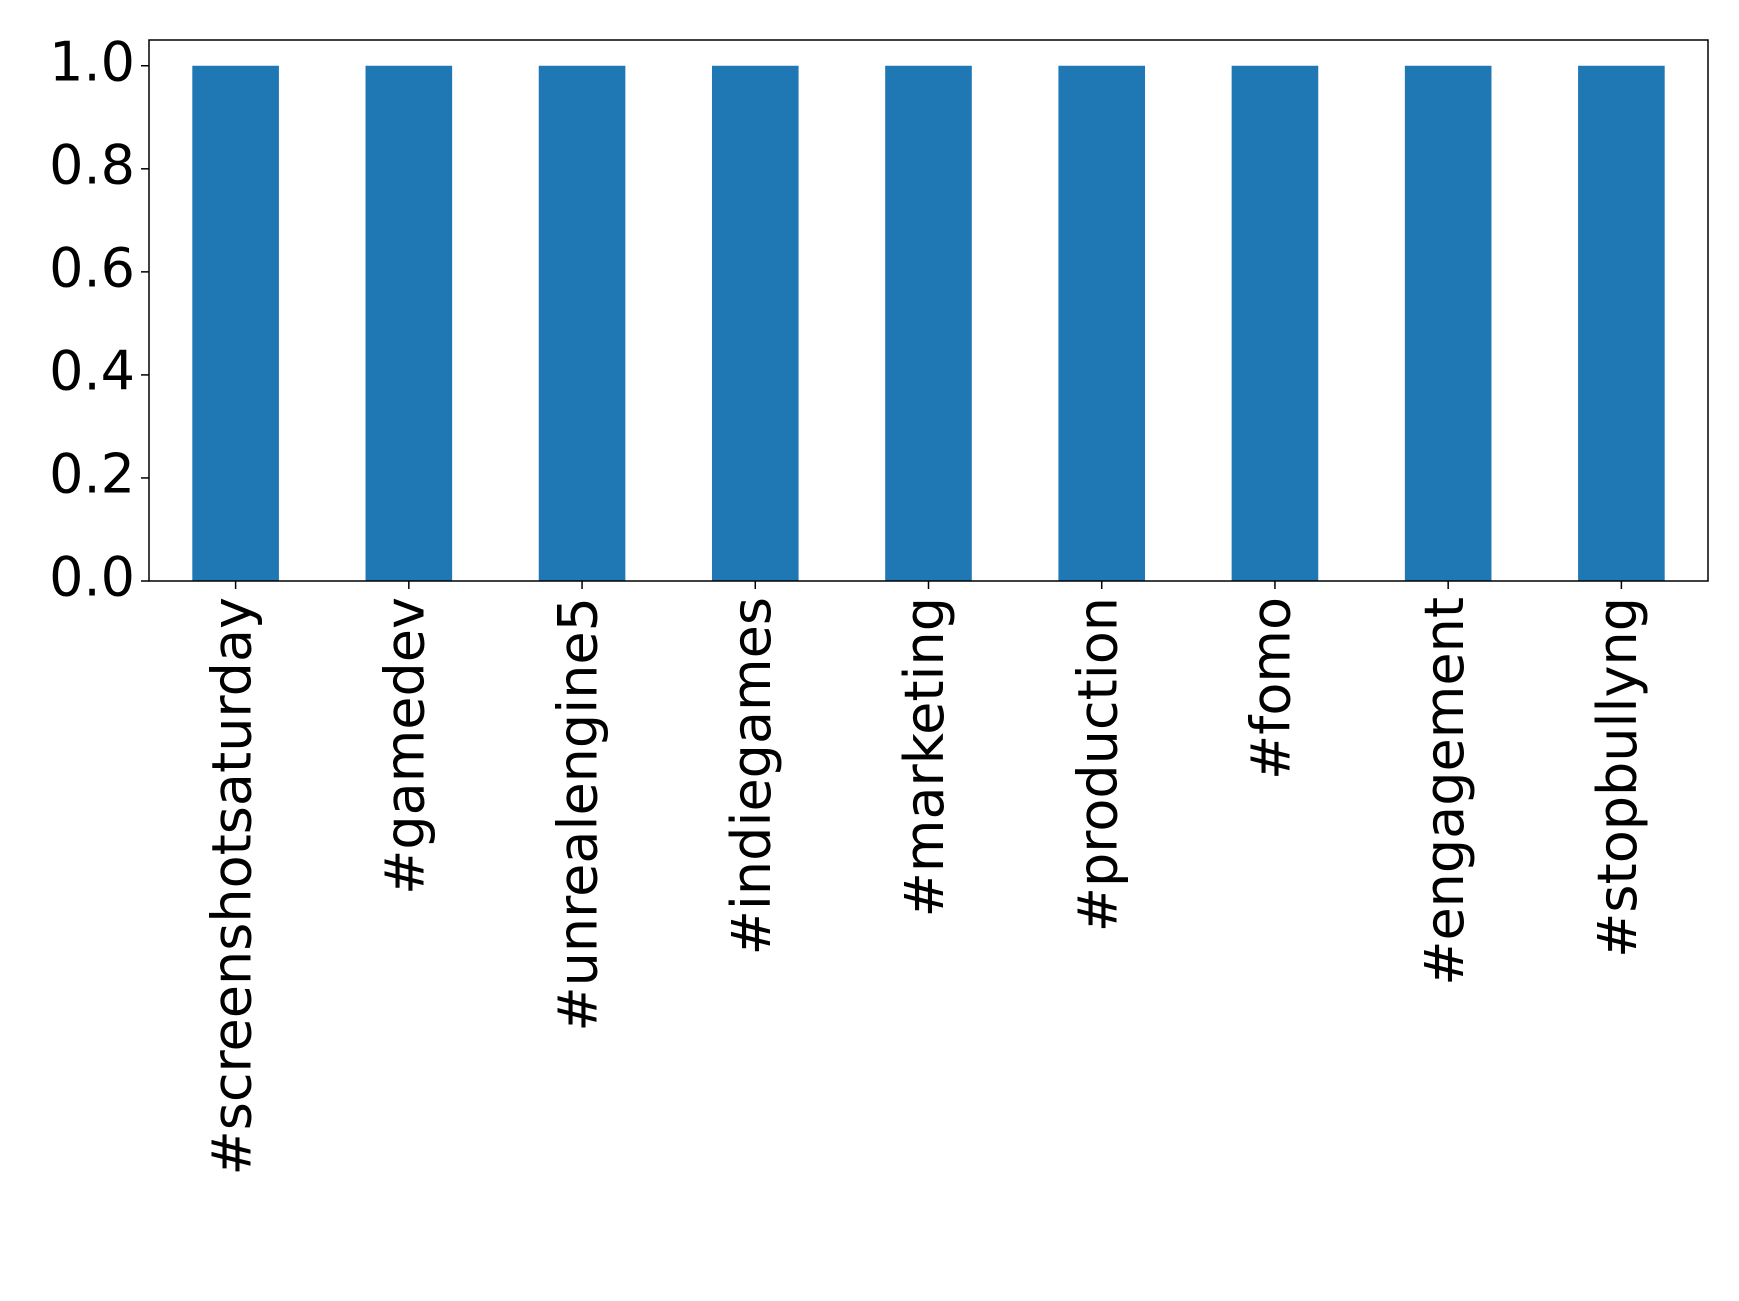 This screenshot has height=1301, width=1739. I want to click on x-tick-label: #production, so click(1097, 764).